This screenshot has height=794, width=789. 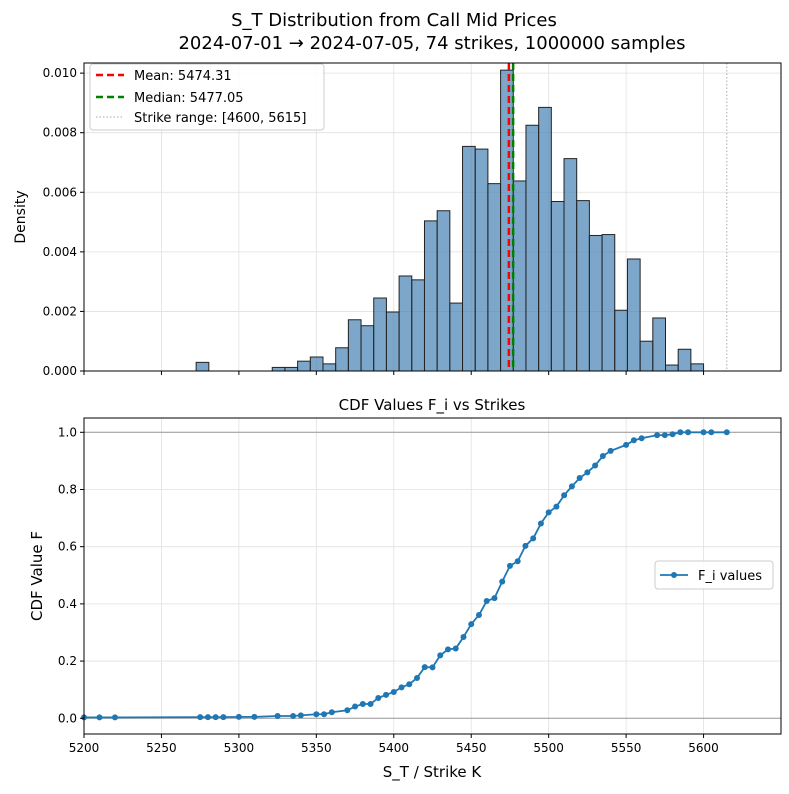 What do you see at coordinates (714, 575) in the screenshot?
I see `cdf-legend: F_i values` at bounding box center [714, 575].